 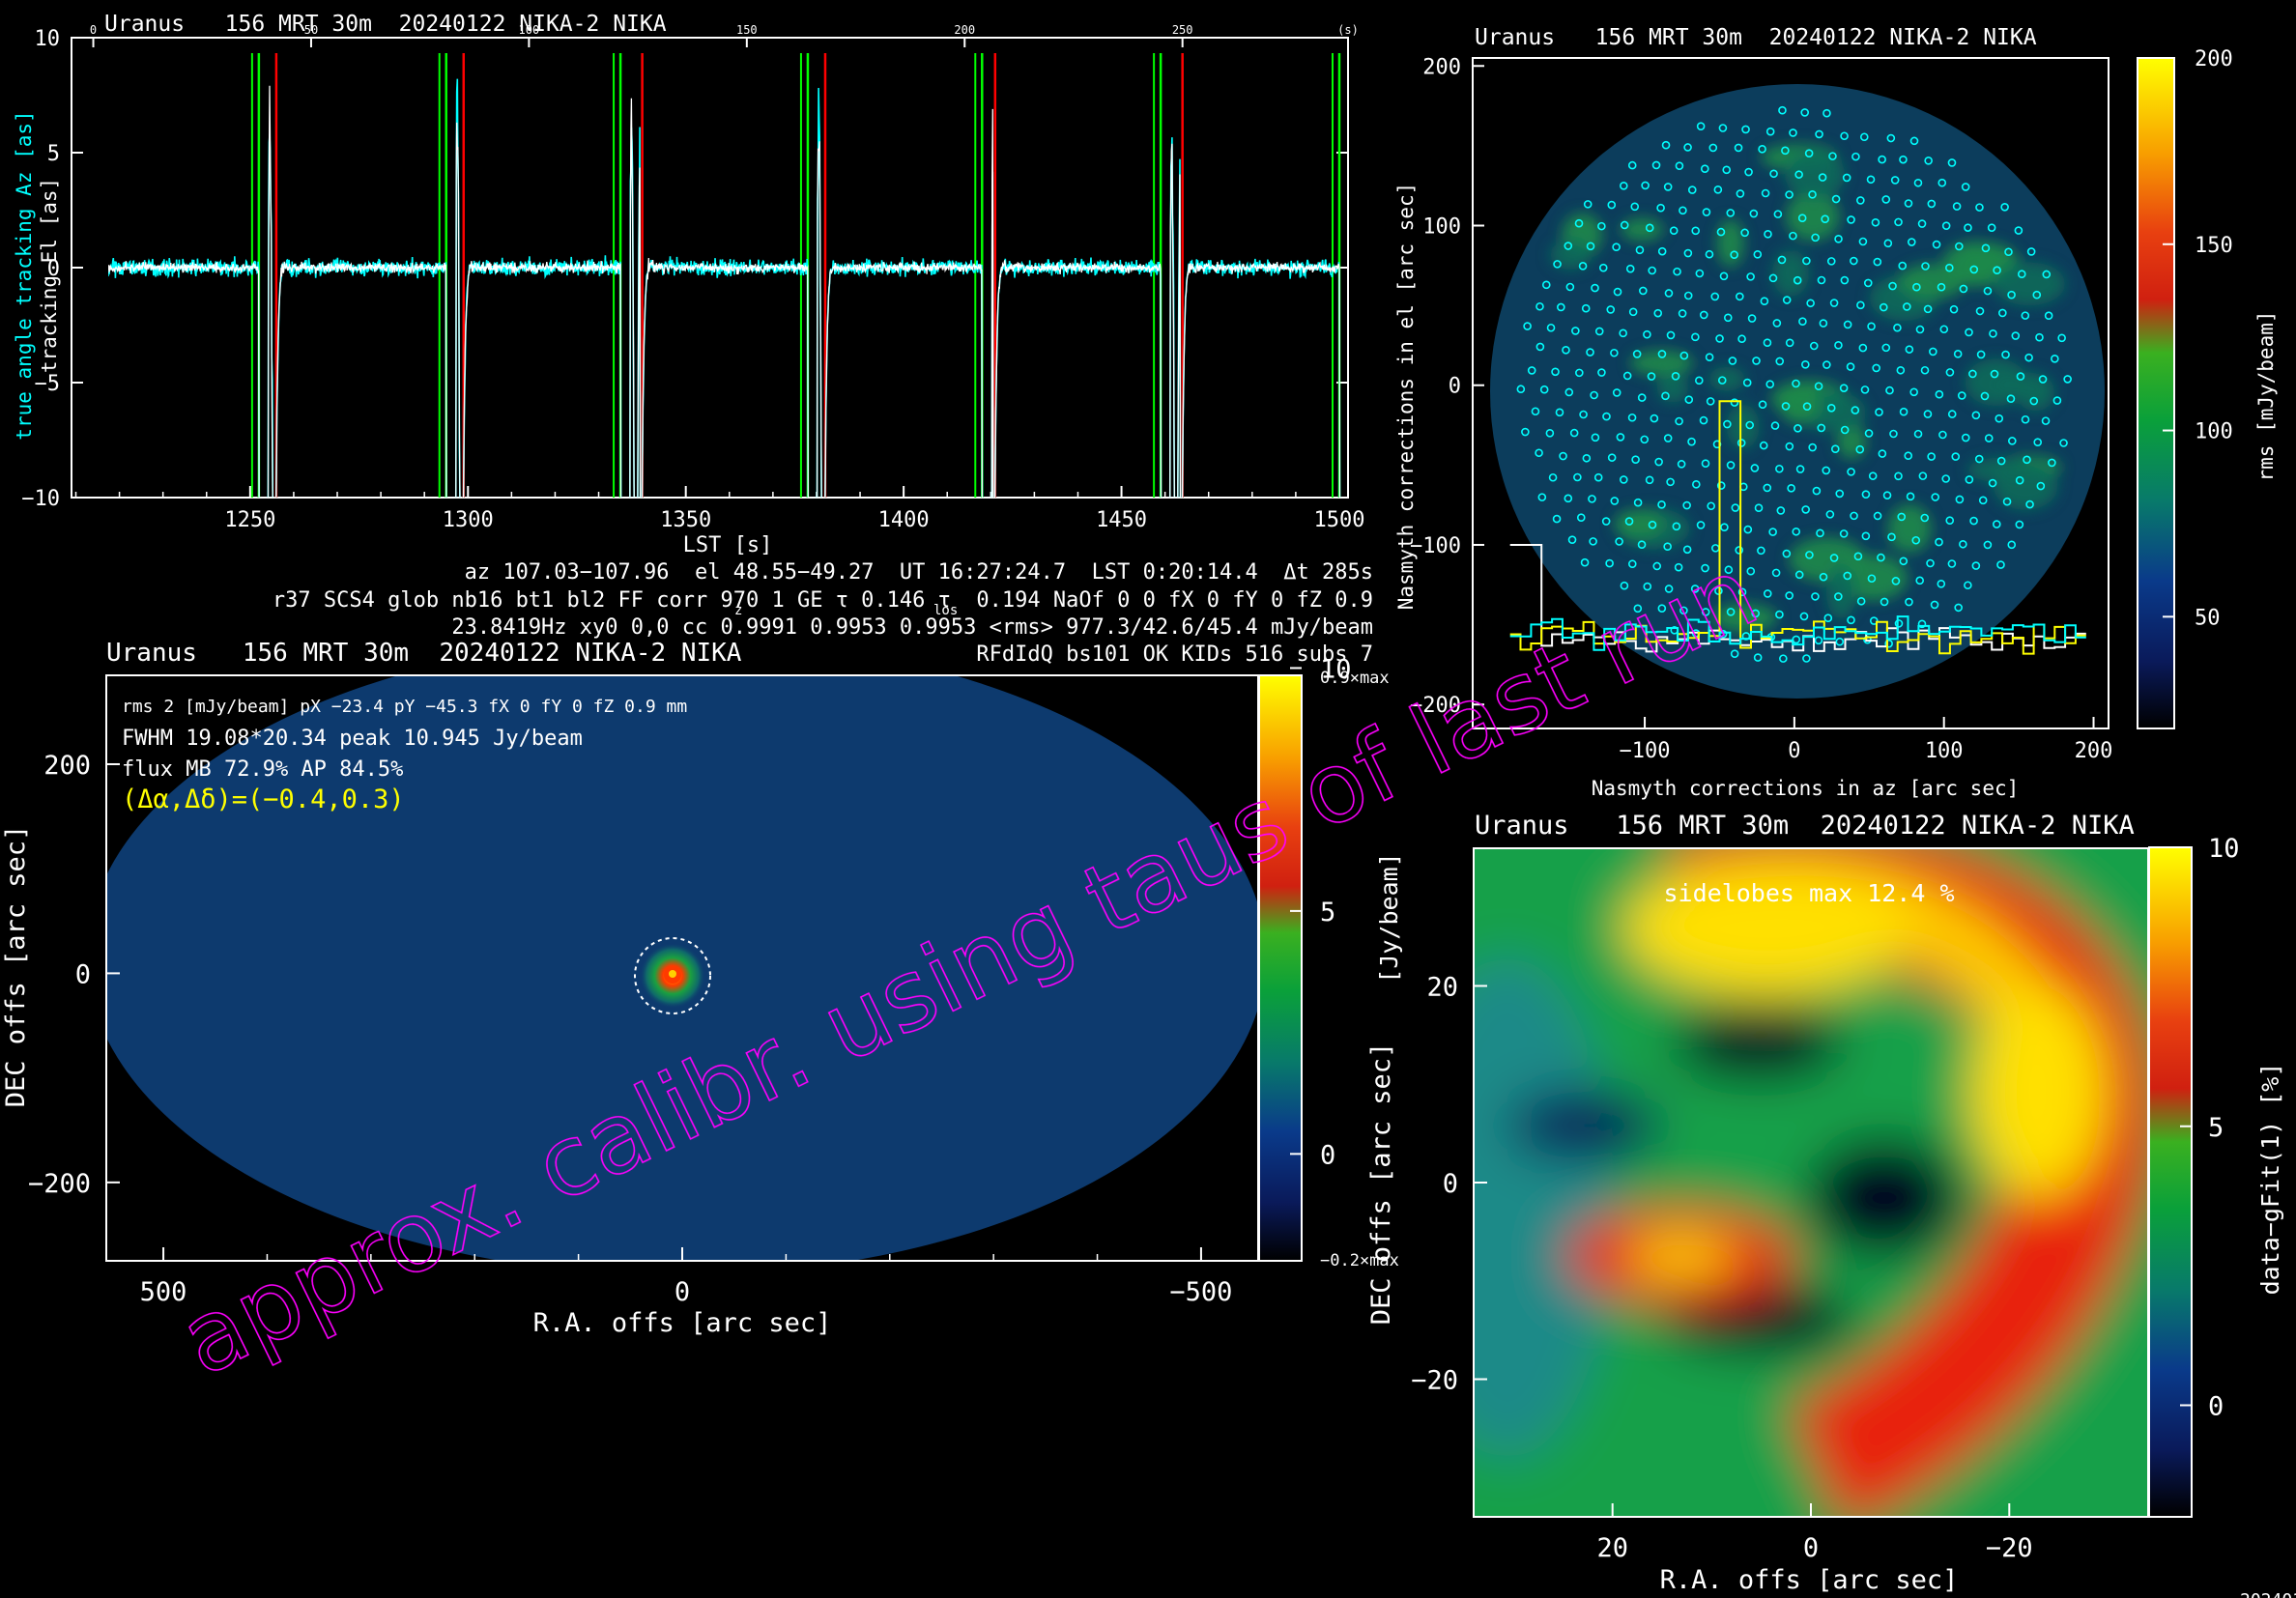 I want to click on map-ytick-label: 200, so click(x=67, y=766).